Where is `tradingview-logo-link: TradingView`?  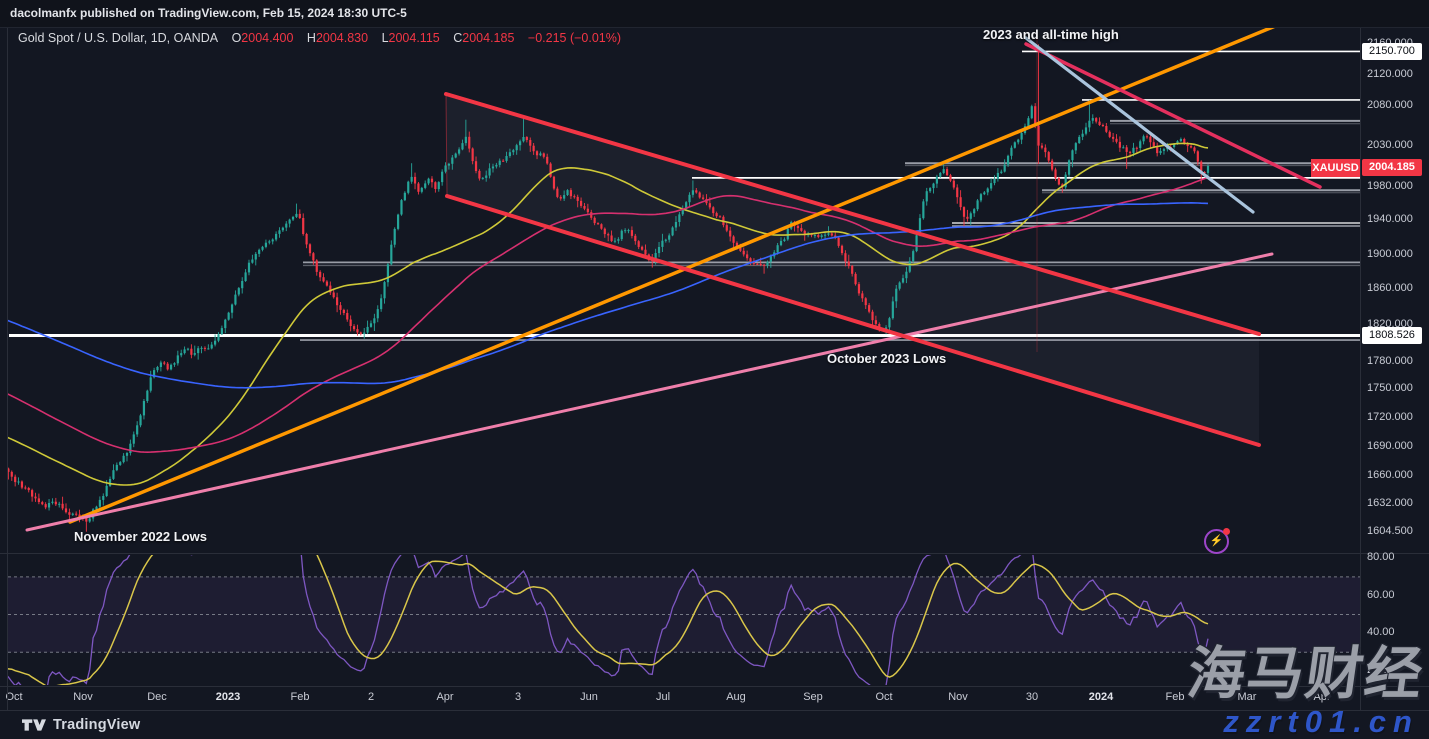 tradingview-logo-link: TradingView is located at coordinates (81, 725).